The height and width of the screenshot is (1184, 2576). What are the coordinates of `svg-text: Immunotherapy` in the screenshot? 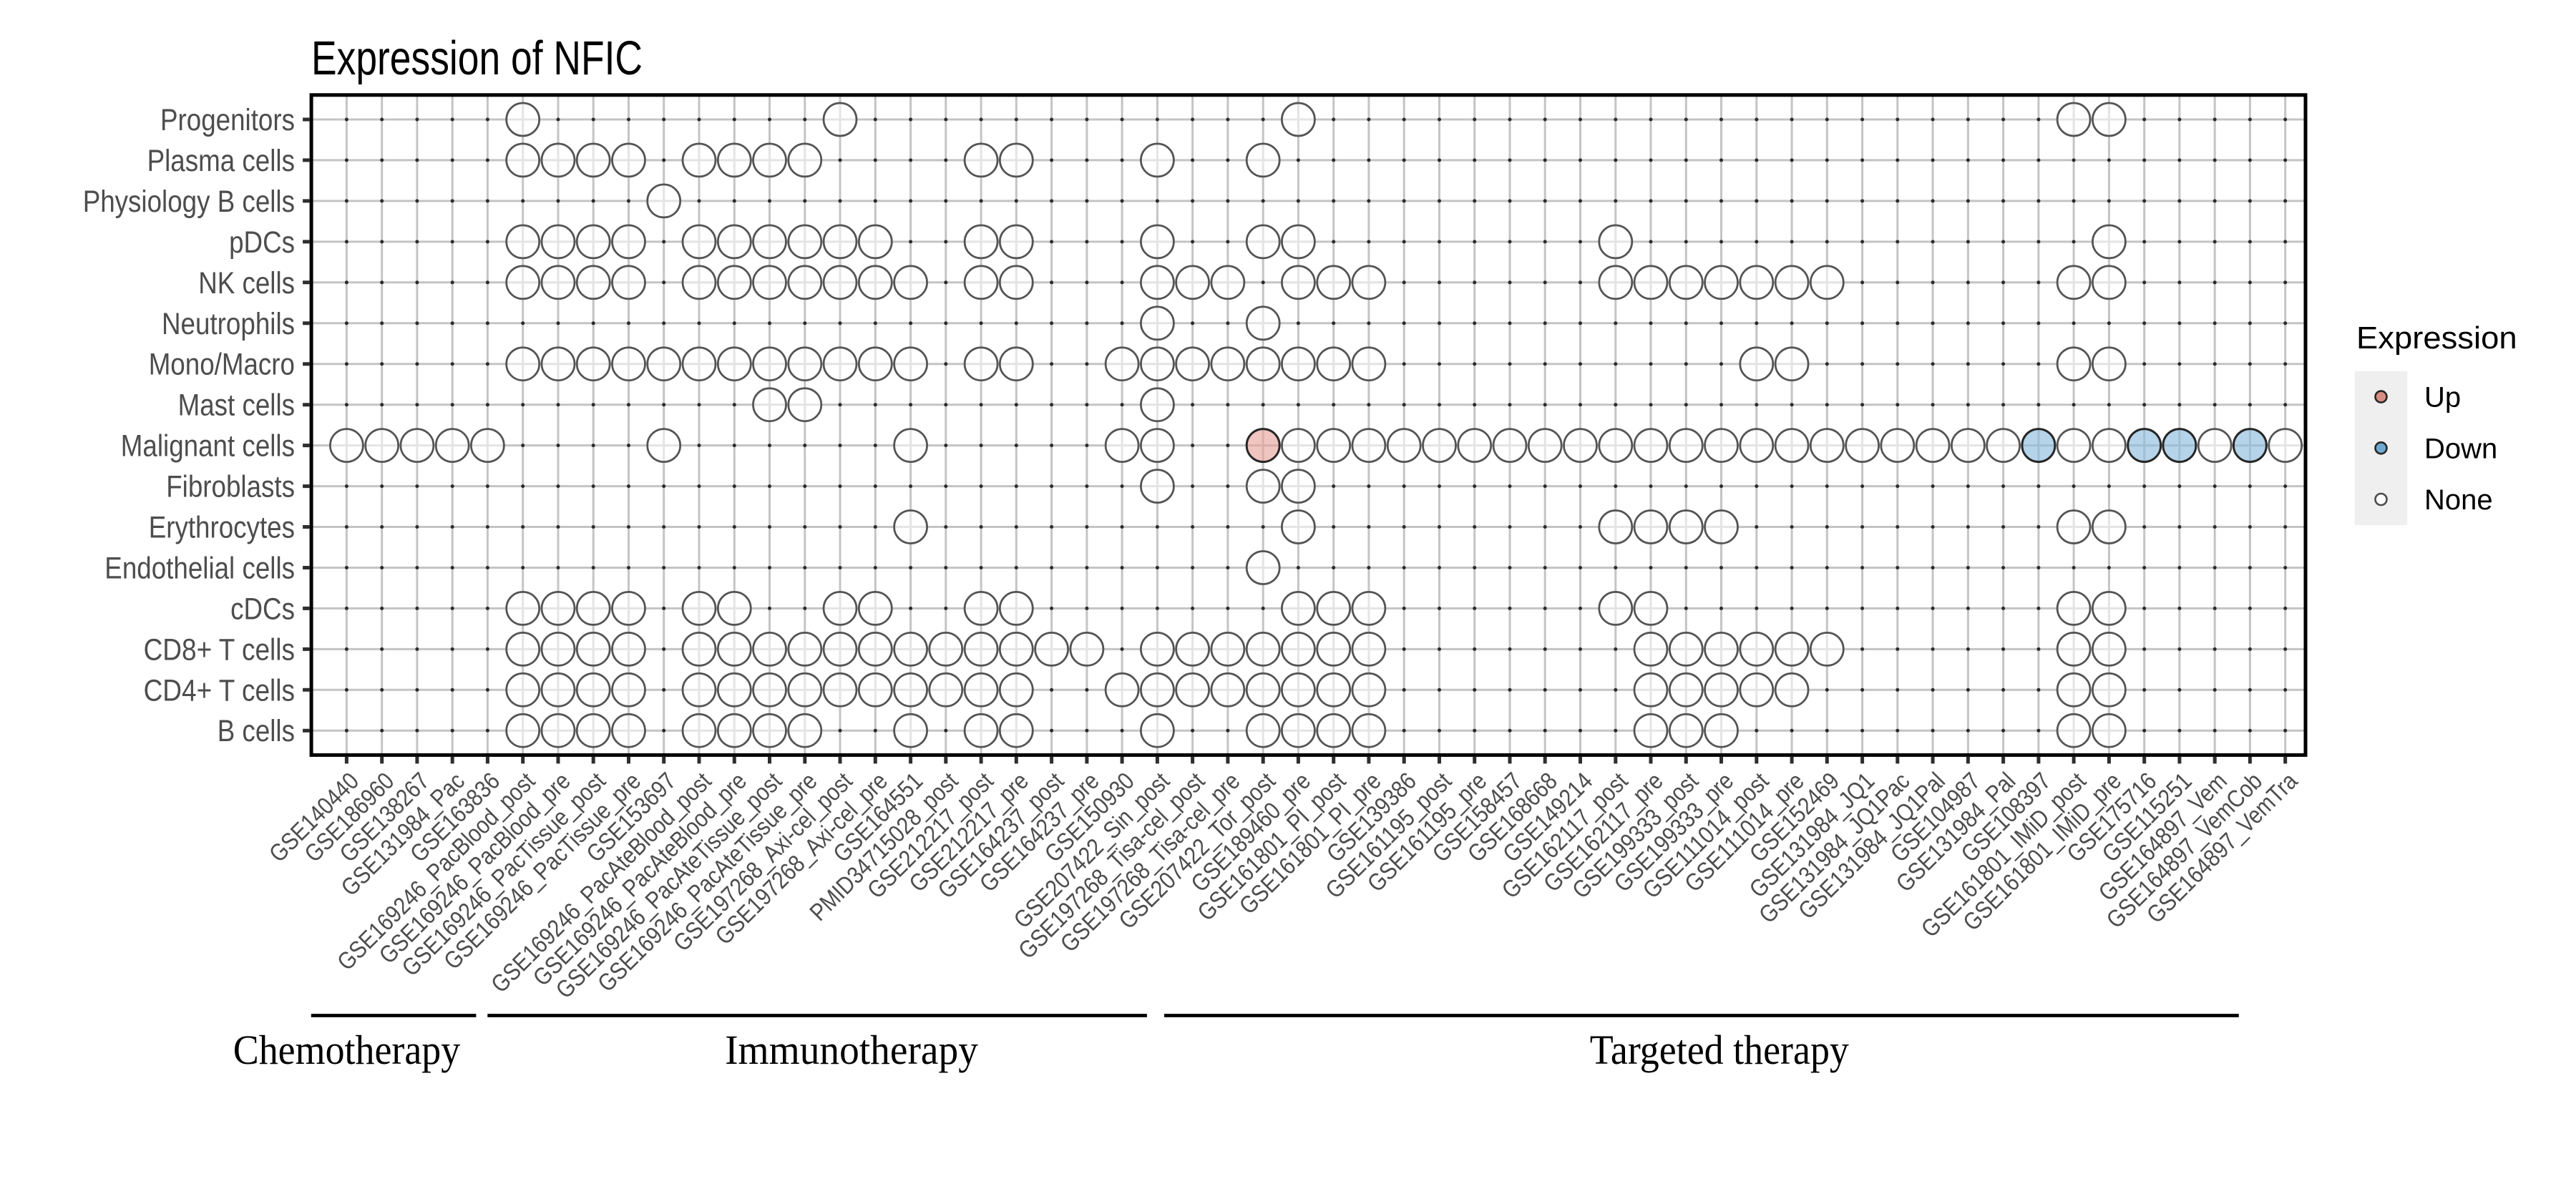 It's located at (851, 1050).